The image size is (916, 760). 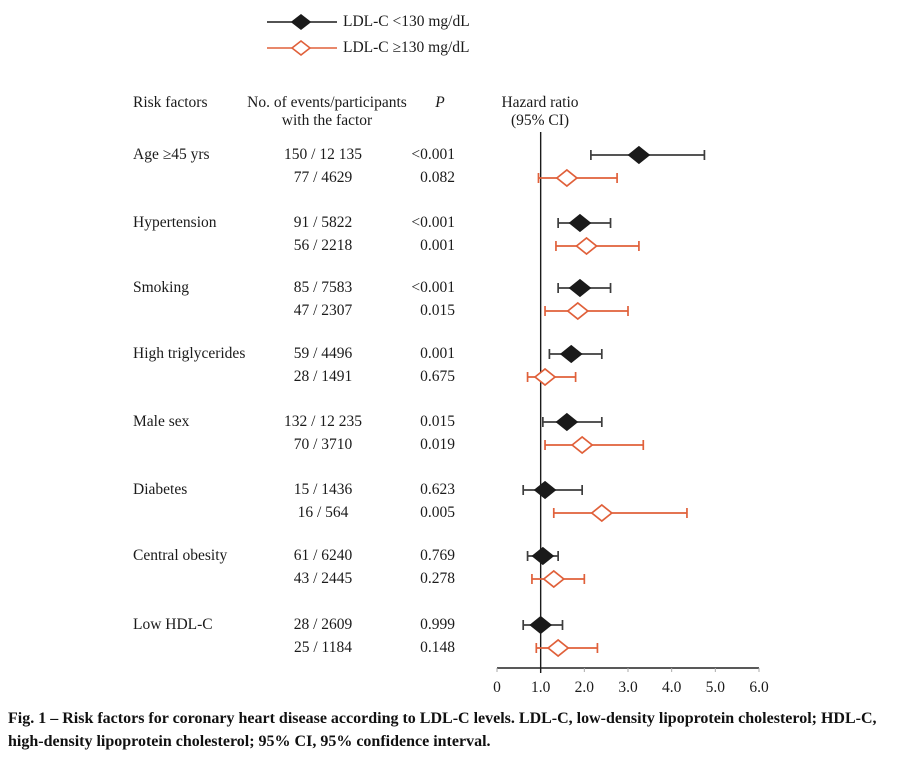 I want to click on column-header-risk-factors: Risk factors, so click(x=170, y=102).